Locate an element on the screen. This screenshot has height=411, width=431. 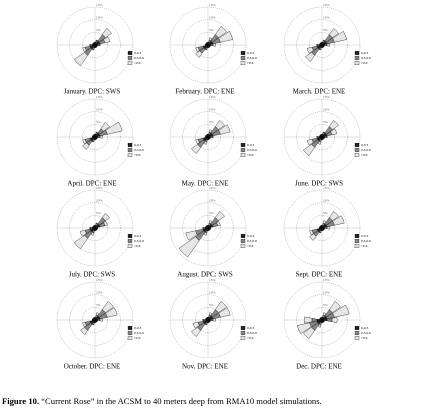
rose-chart: 5% 10% 15% 0-0.30.3-0.6>0.6 June. DPC: SWS is located at coordinates (327, 141).